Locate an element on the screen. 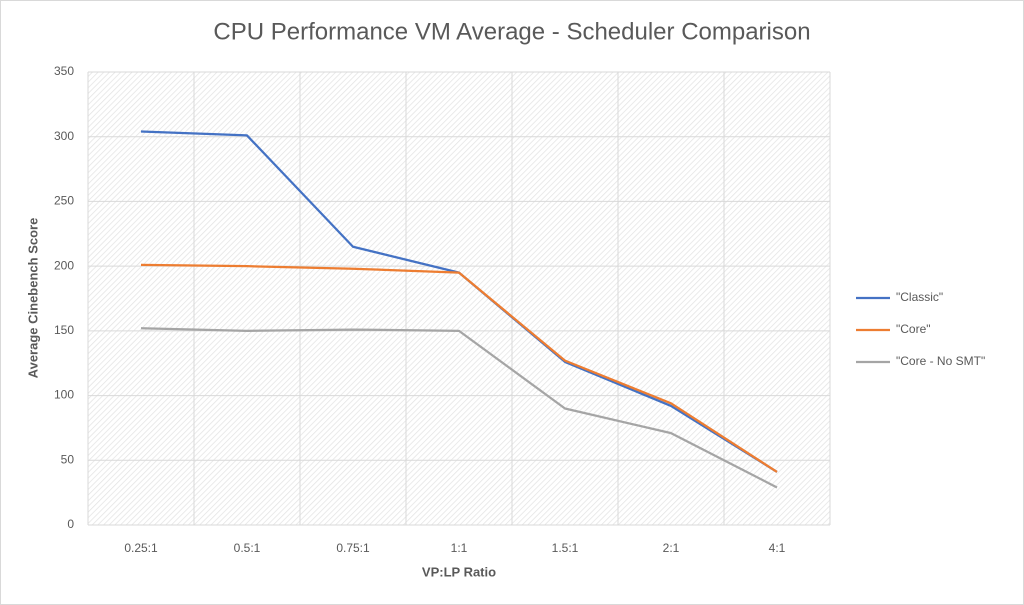 The image size is (1024, 605). x-tick-label: 1:1 is located at coordinates (459, 548).